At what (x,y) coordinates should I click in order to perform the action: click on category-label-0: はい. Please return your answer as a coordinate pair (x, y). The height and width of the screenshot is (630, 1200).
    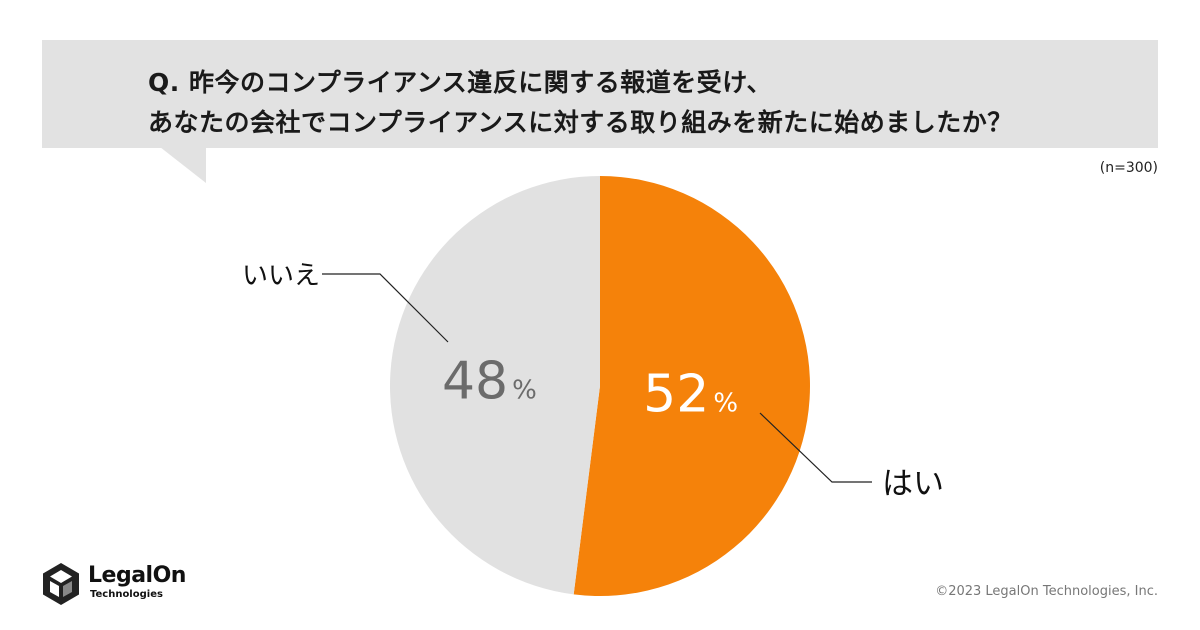
    Looking at the image, I should click on (913, 484).